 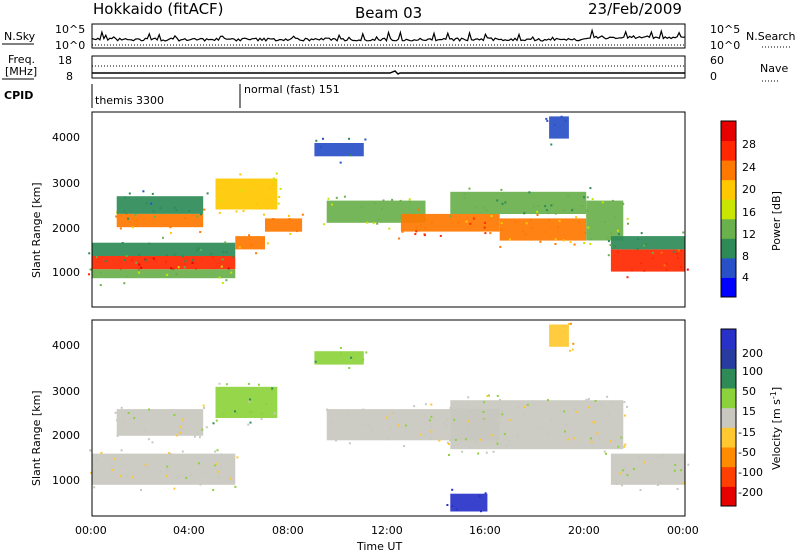 What do you see at coordinates (66, 183) in the screenshot?
I see `power-ytick-3000: 3000` at bounding box center [66, 183].